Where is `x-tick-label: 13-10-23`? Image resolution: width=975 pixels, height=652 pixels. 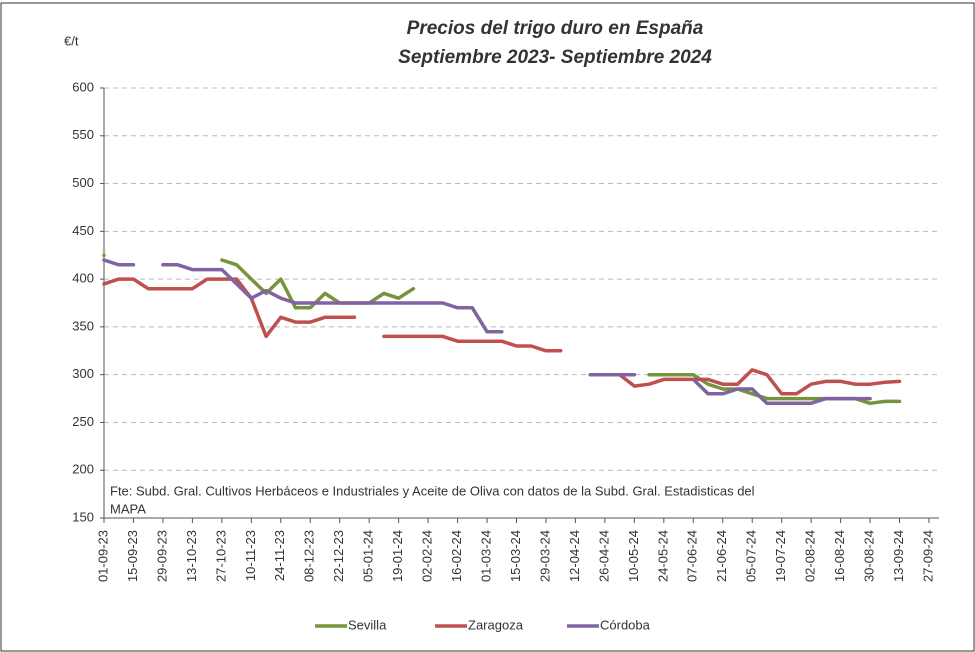 x-tick-label: 13-10-23 is located at coordinates (191, 556).